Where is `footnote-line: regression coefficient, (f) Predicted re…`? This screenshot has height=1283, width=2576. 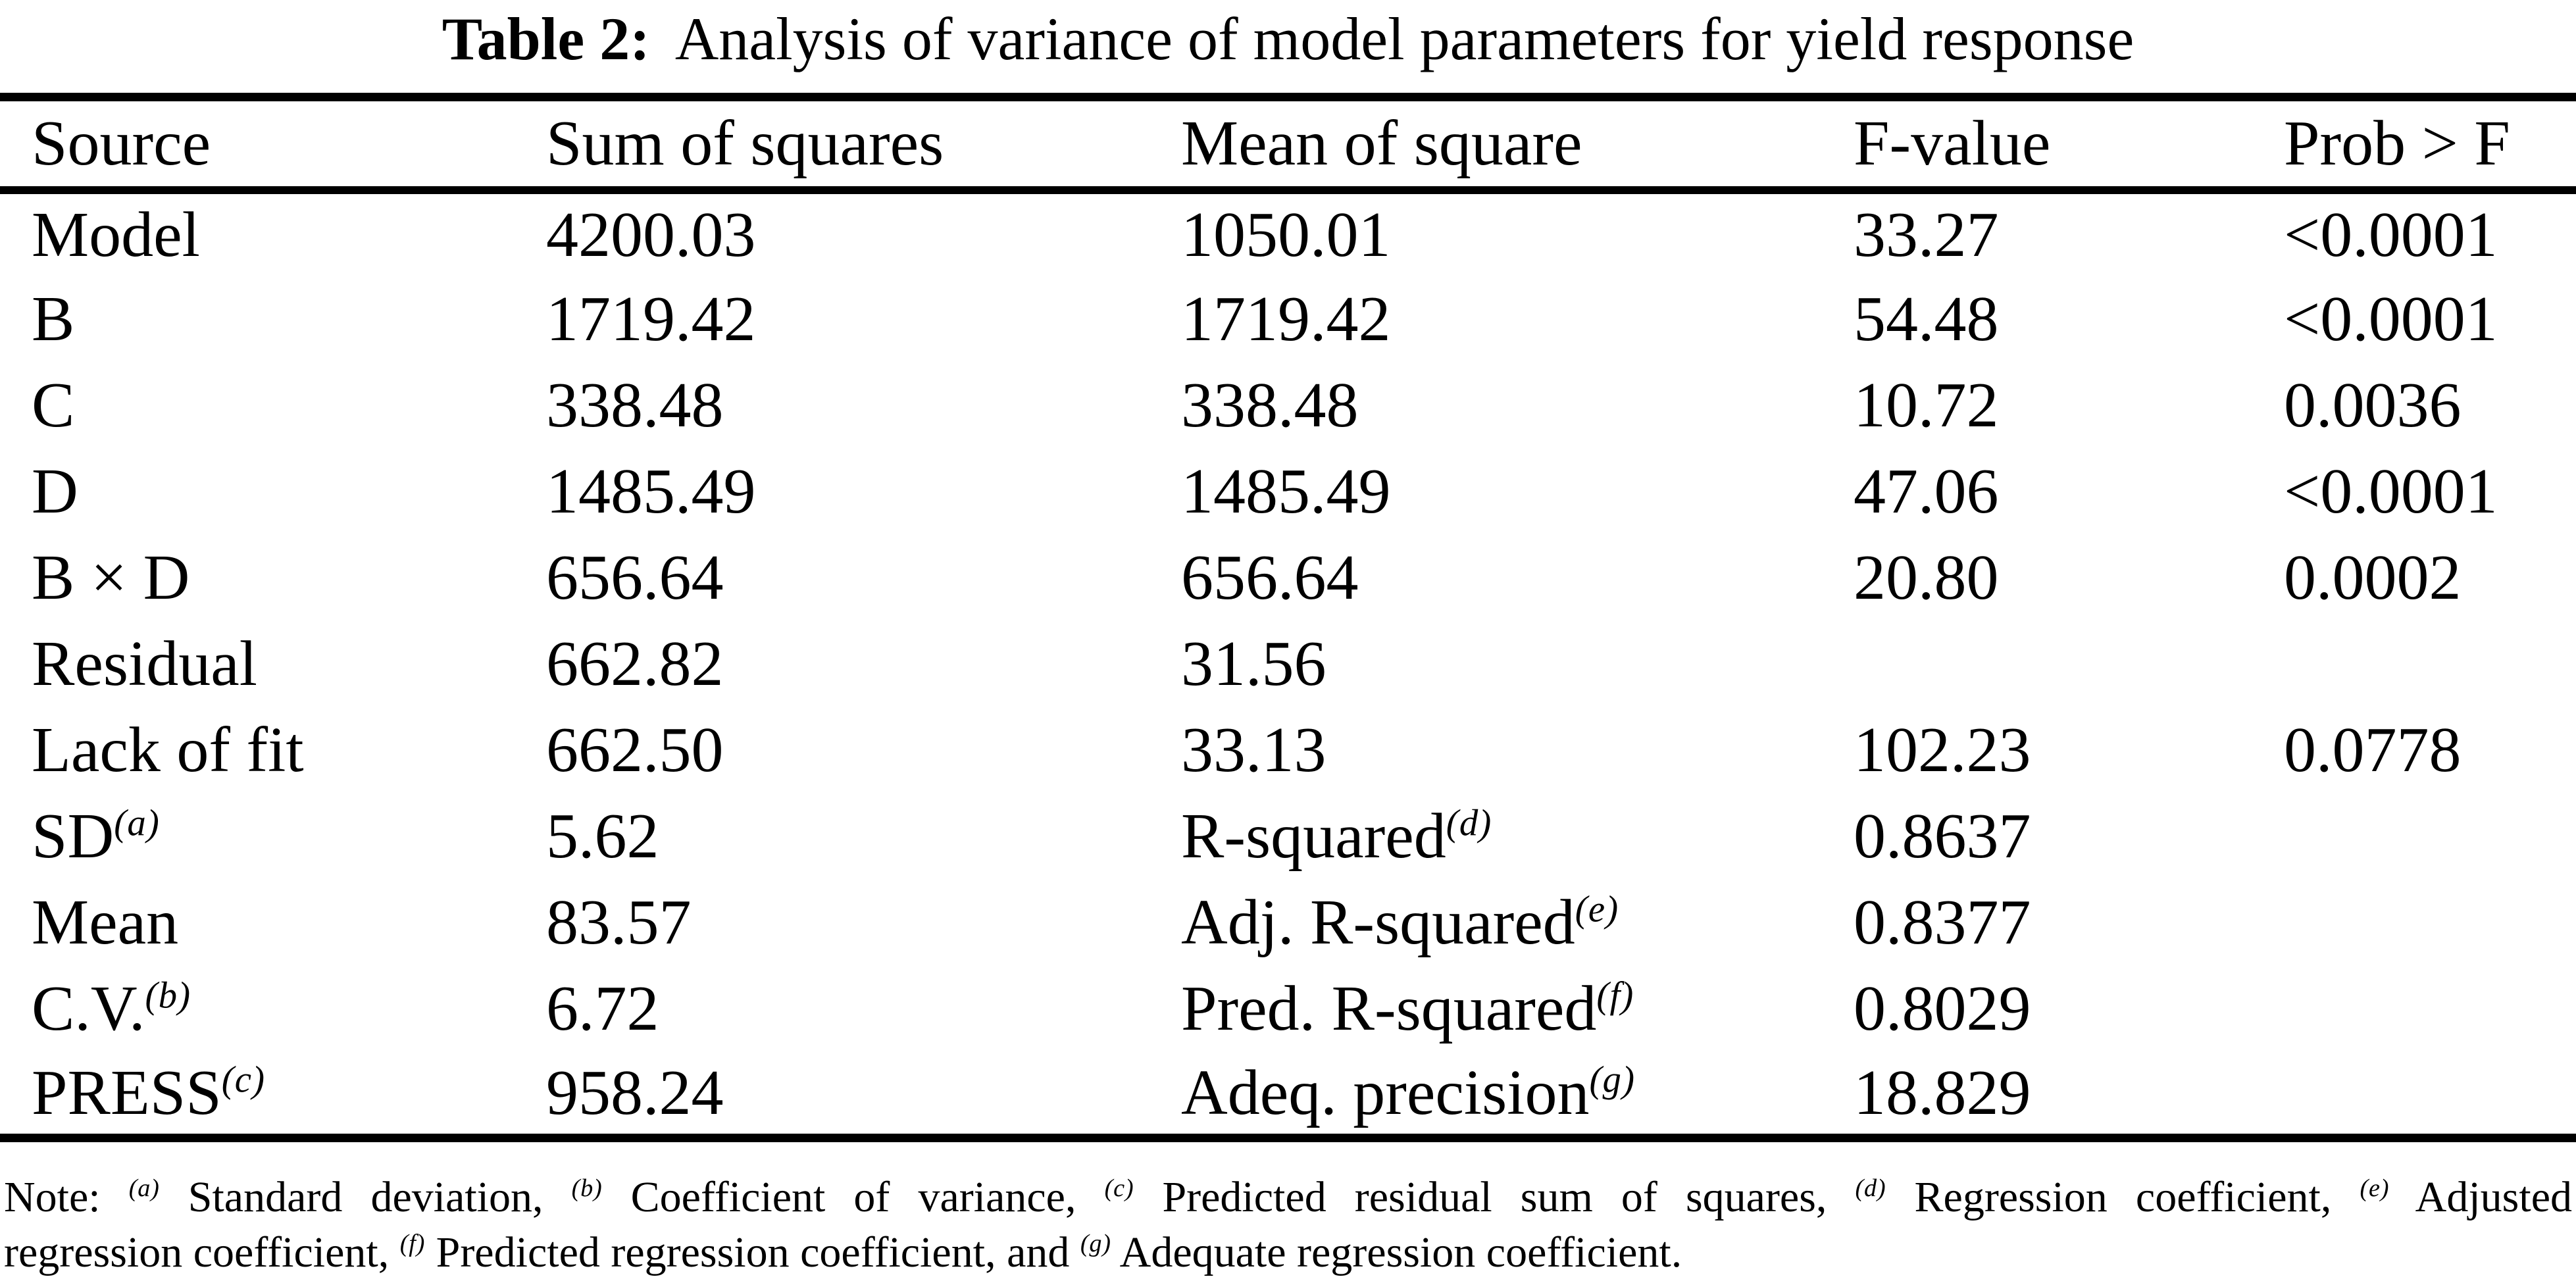
footnote-line: regression coefficient, (f) Predicted re… is located at coordinates (843, 1252).